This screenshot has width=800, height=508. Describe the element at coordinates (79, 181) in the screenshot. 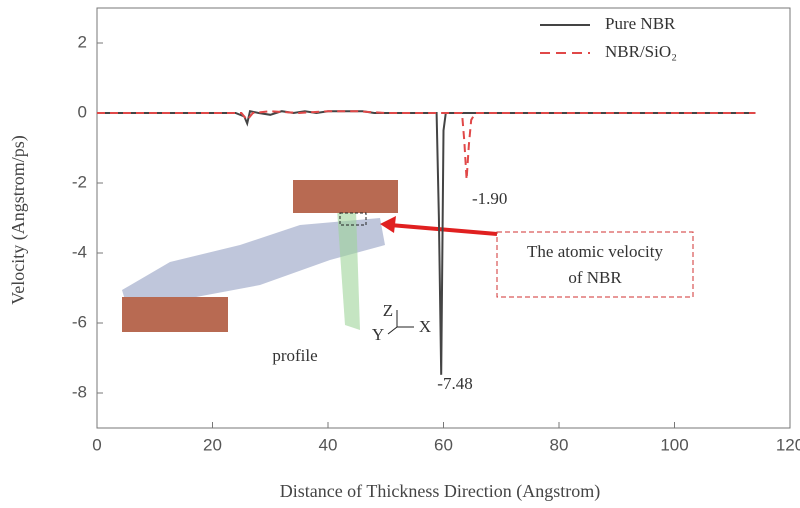

I see `y-tick-label: -2` at that location.